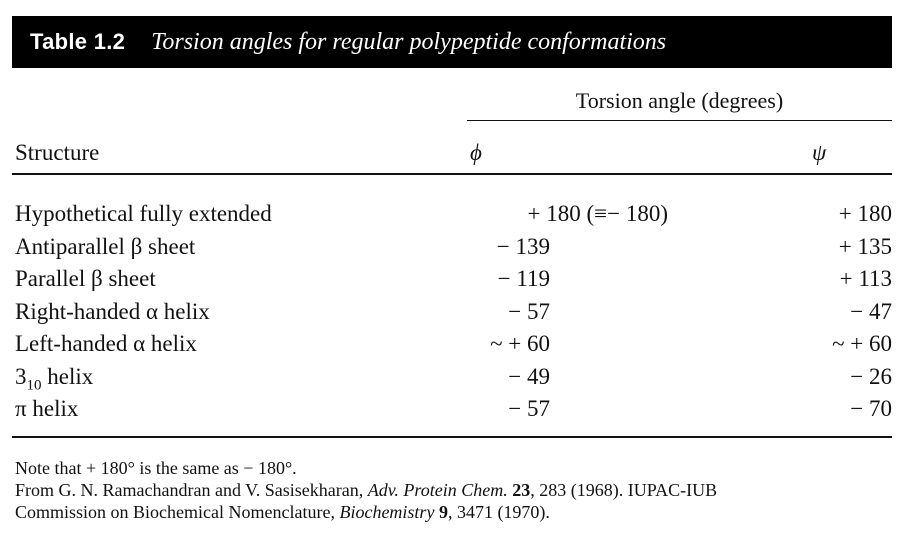  Describe the element at coordinates (476, 152) in the screenshot. I see `phi-column-header: ϕ` at that location.